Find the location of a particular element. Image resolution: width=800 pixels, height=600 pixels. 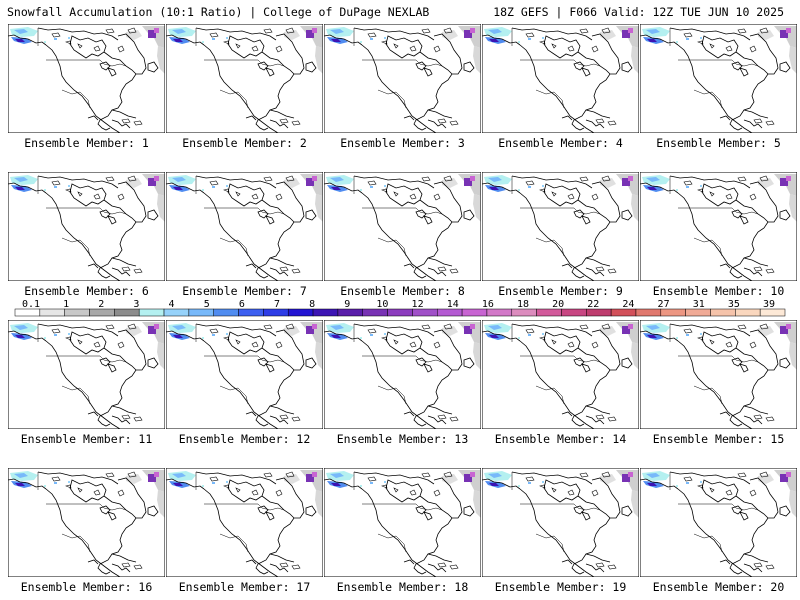

ensemble-member-label: Ensemble Member: 19 is located at coordinates (560, 587).